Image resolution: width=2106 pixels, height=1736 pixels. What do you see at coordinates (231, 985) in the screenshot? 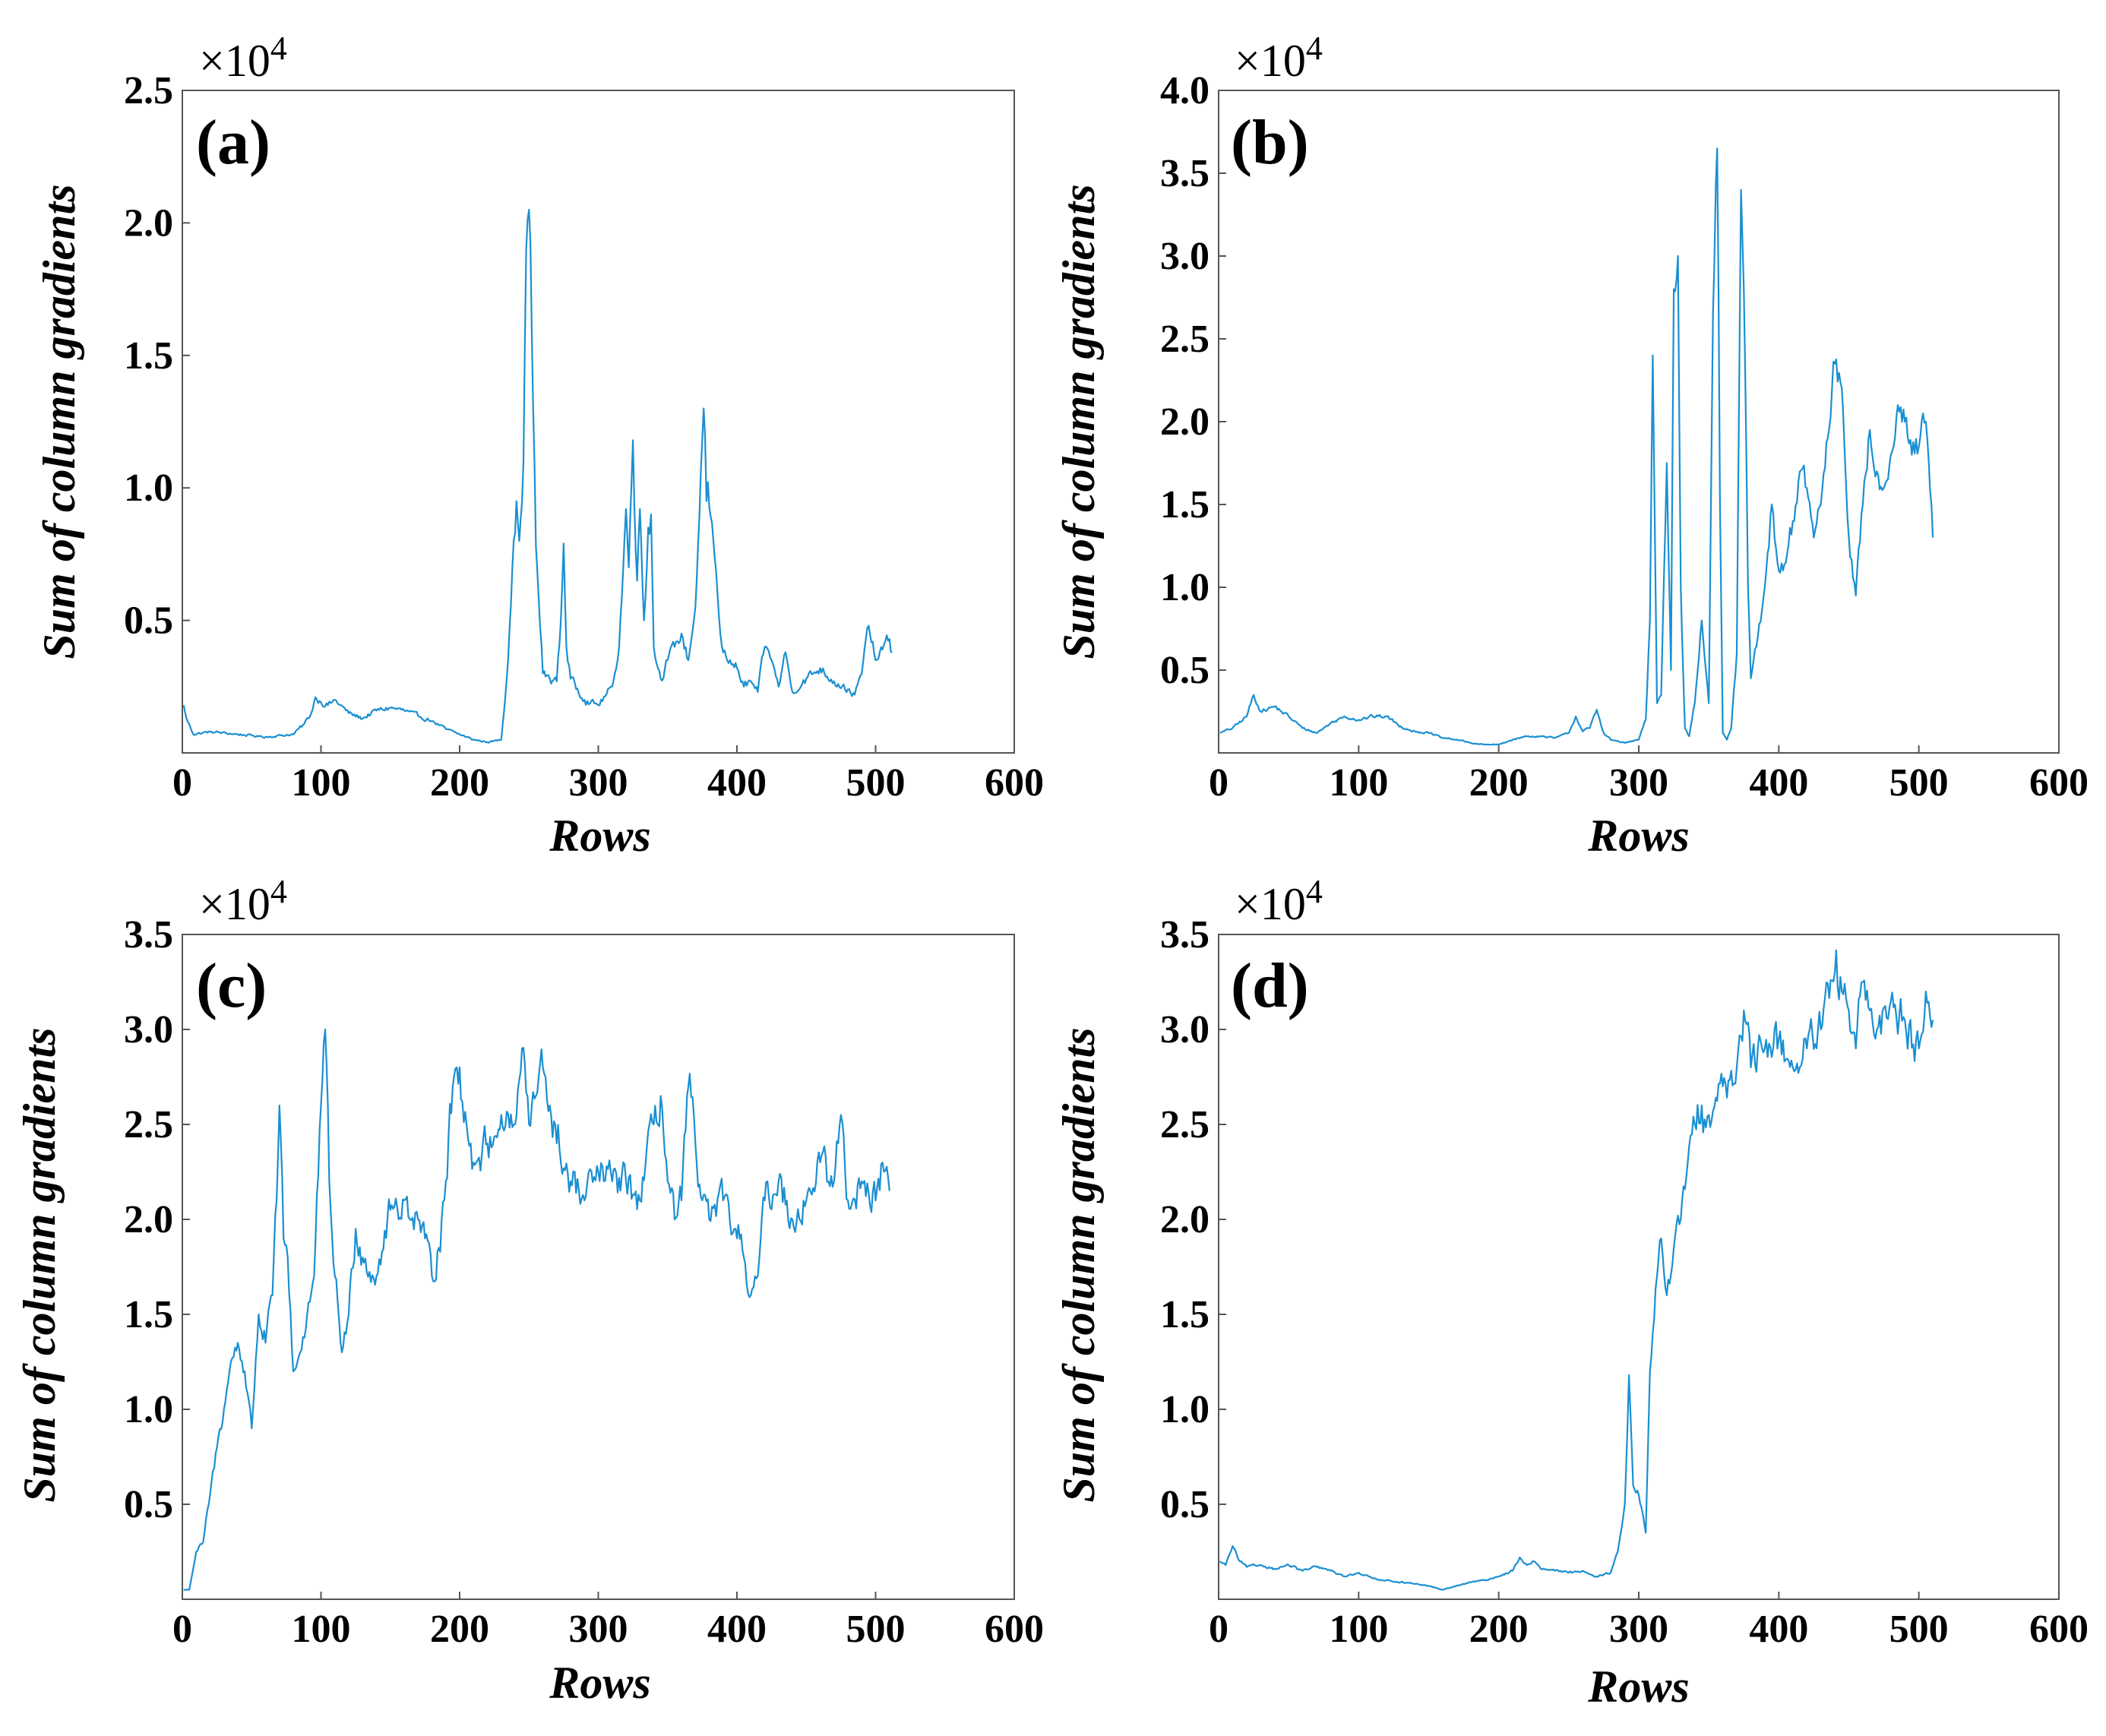
I see `panel-label: (c)` at bounding box center [231, 985].